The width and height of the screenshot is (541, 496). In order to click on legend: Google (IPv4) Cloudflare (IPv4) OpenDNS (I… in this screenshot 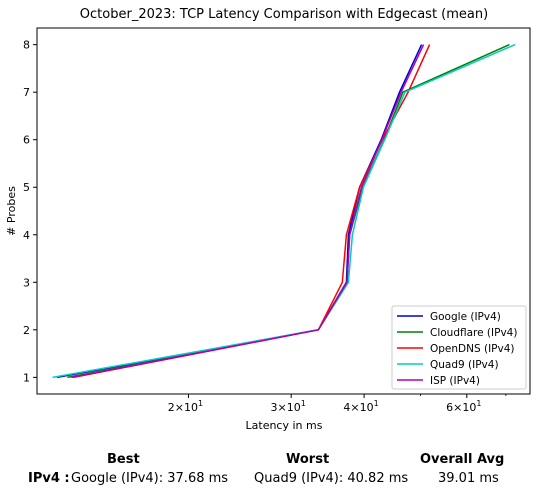, I will do `click(459, 347)`.